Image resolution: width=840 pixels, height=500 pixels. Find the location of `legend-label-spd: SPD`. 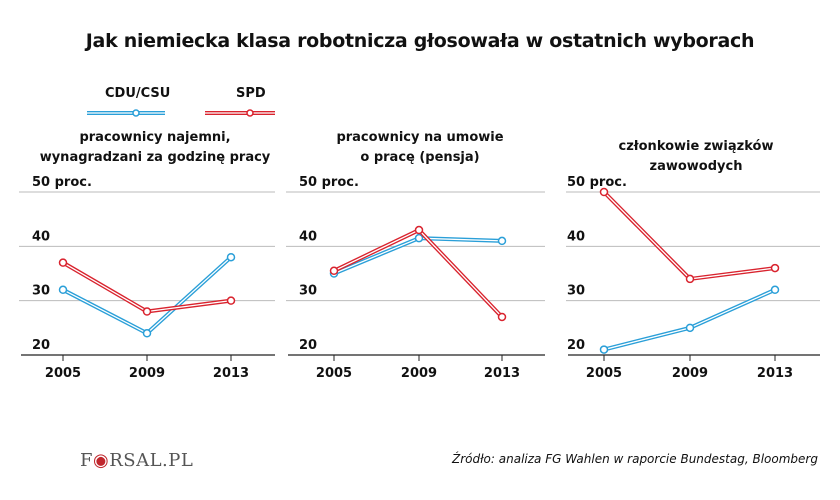

legend-label-spd: SPD is located at coordinates (251, 93).